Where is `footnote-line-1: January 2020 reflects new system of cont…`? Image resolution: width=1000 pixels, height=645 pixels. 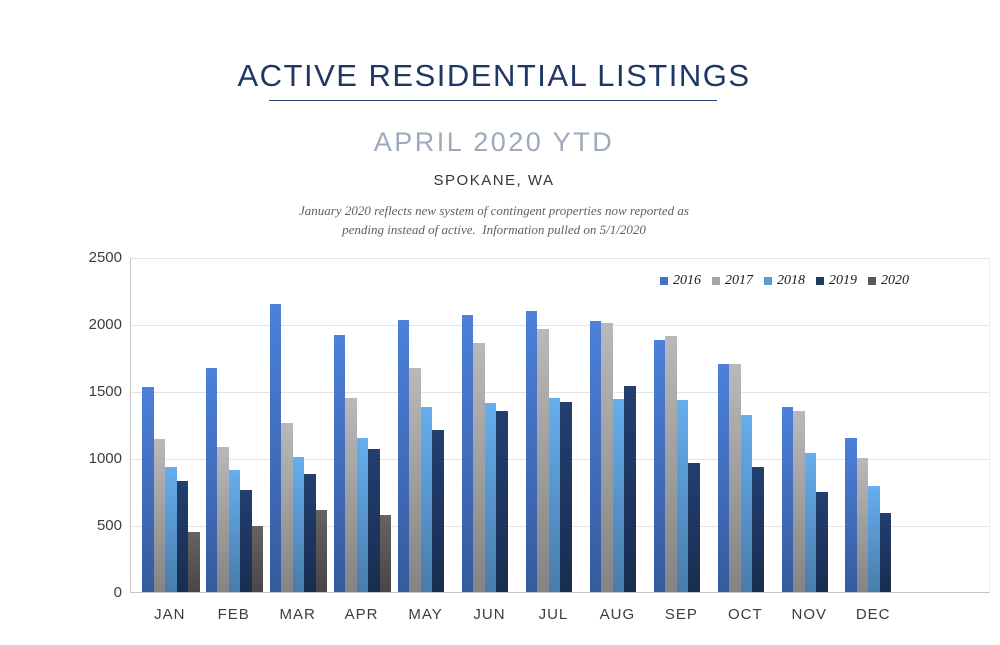 footnote-line-1: January 2020 reflects new system of cont… is located at coordinates (494, 210).